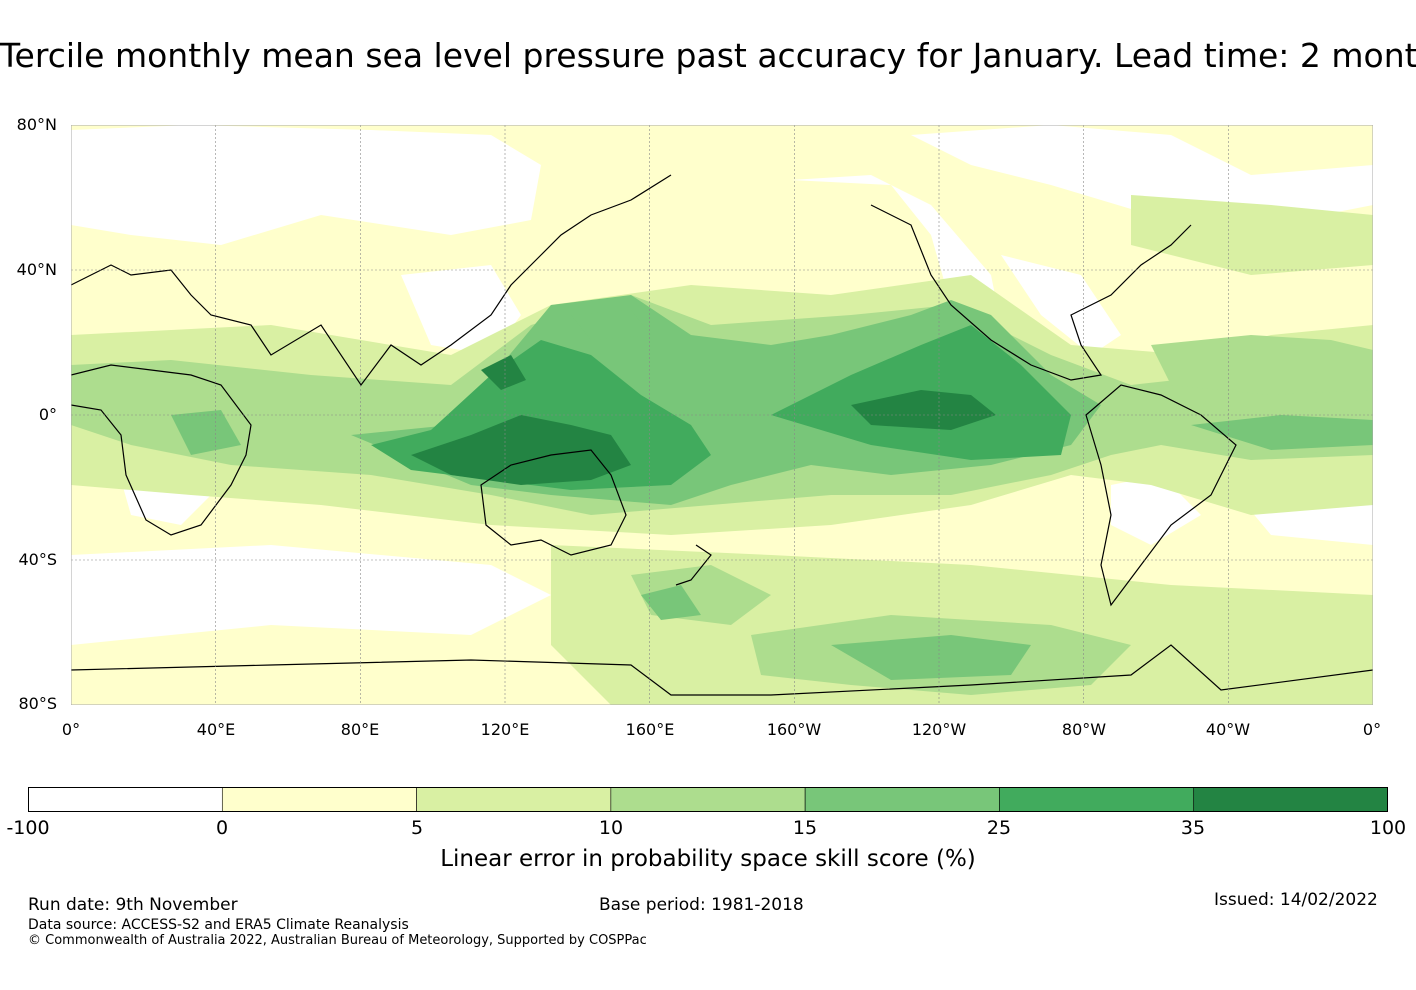 This screenshot has width=1416, height=990. Describe the element at coordinates (417, 828) in the screenshot. I see `colorbar-tick: 5` at that location.